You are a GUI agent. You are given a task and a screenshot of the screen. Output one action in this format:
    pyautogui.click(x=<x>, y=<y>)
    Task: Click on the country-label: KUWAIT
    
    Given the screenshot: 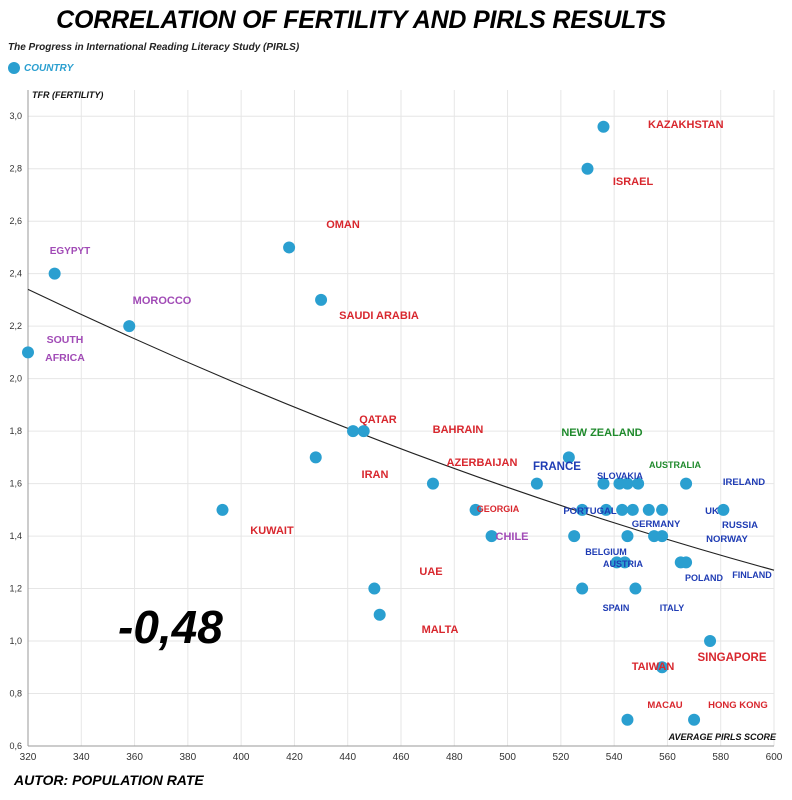 What is the action you would take?
    pyautogui.click(x=272, y=531)
    